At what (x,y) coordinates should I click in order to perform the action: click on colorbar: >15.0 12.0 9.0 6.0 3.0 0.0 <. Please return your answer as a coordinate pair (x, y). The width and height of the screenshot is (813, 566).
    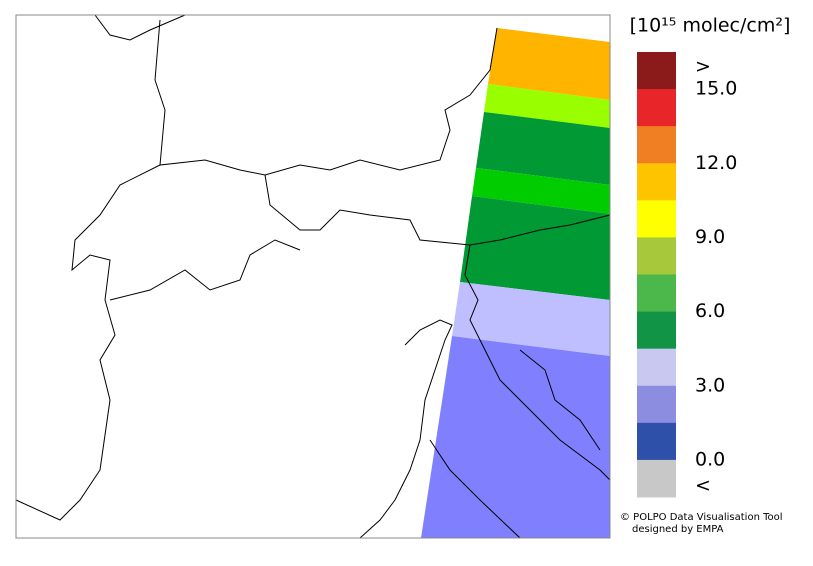
    Looking at the image, I should click on (687, 275).